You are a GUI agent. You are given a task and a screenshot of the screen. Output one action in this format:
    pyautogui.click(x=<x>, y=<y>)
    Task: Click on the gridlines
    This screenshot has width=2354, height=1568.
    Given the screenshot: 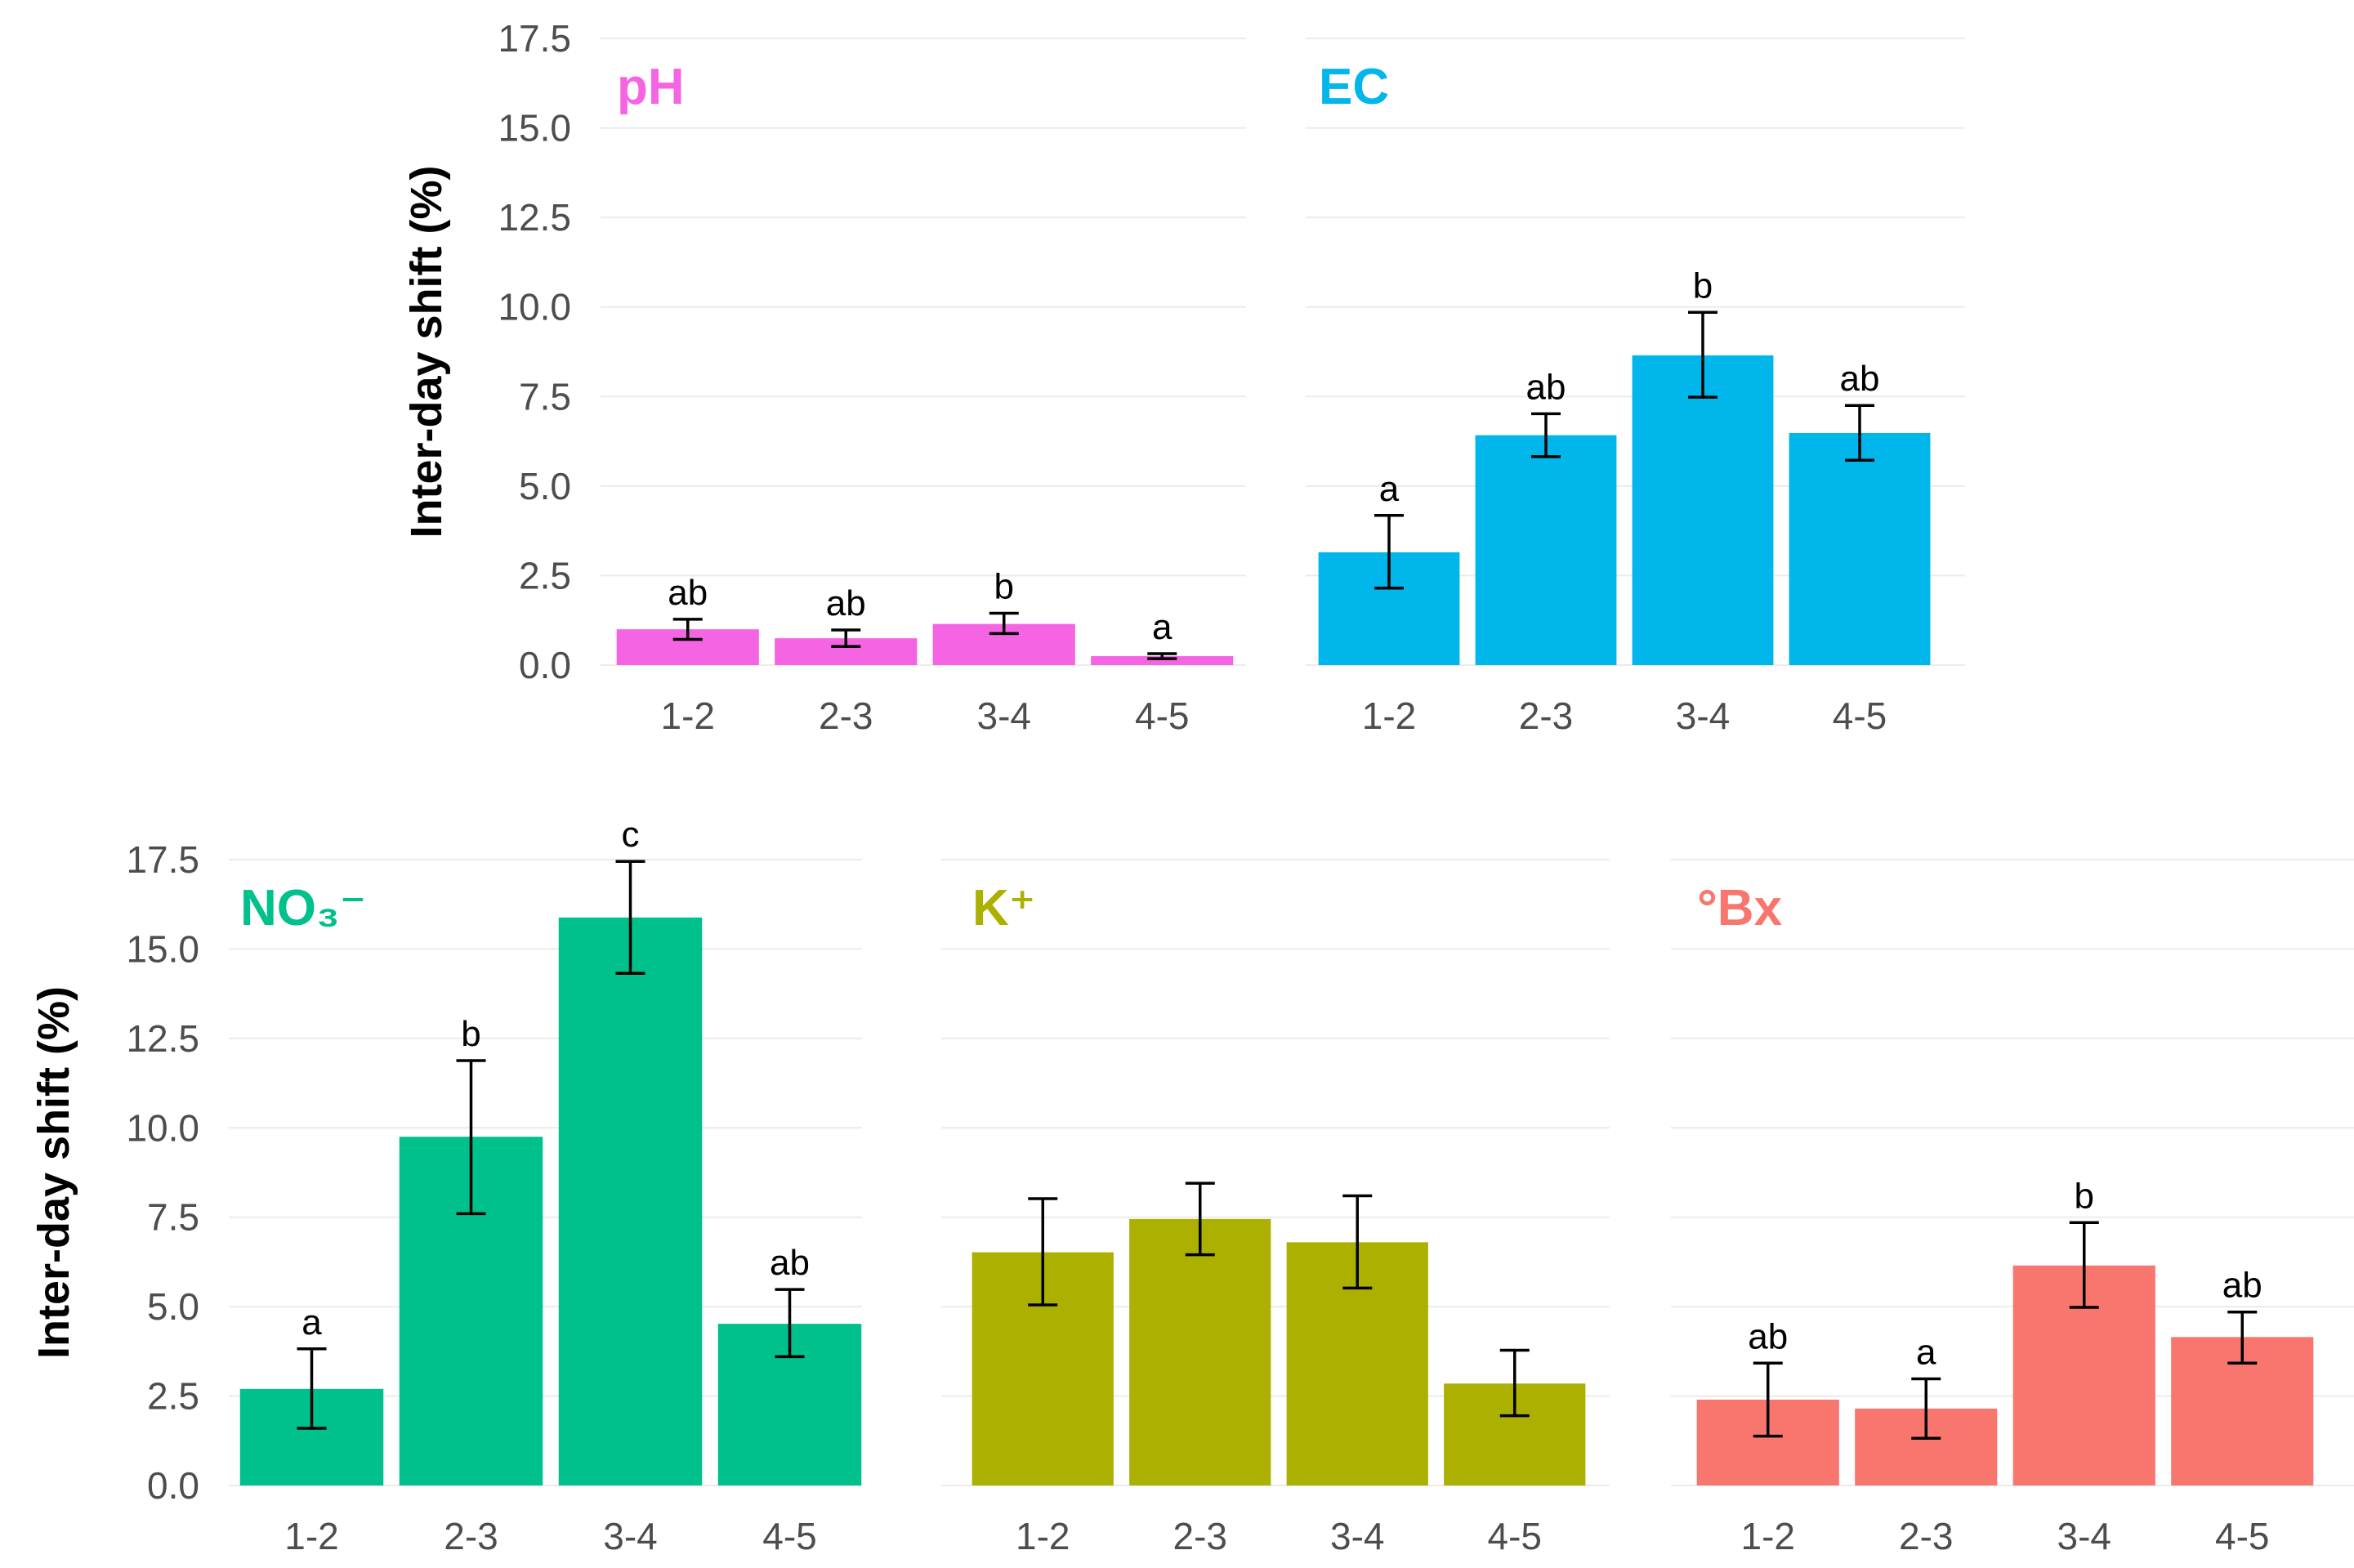 What is the action you would take?
    pyautogui.click(x=923, y=352)
    